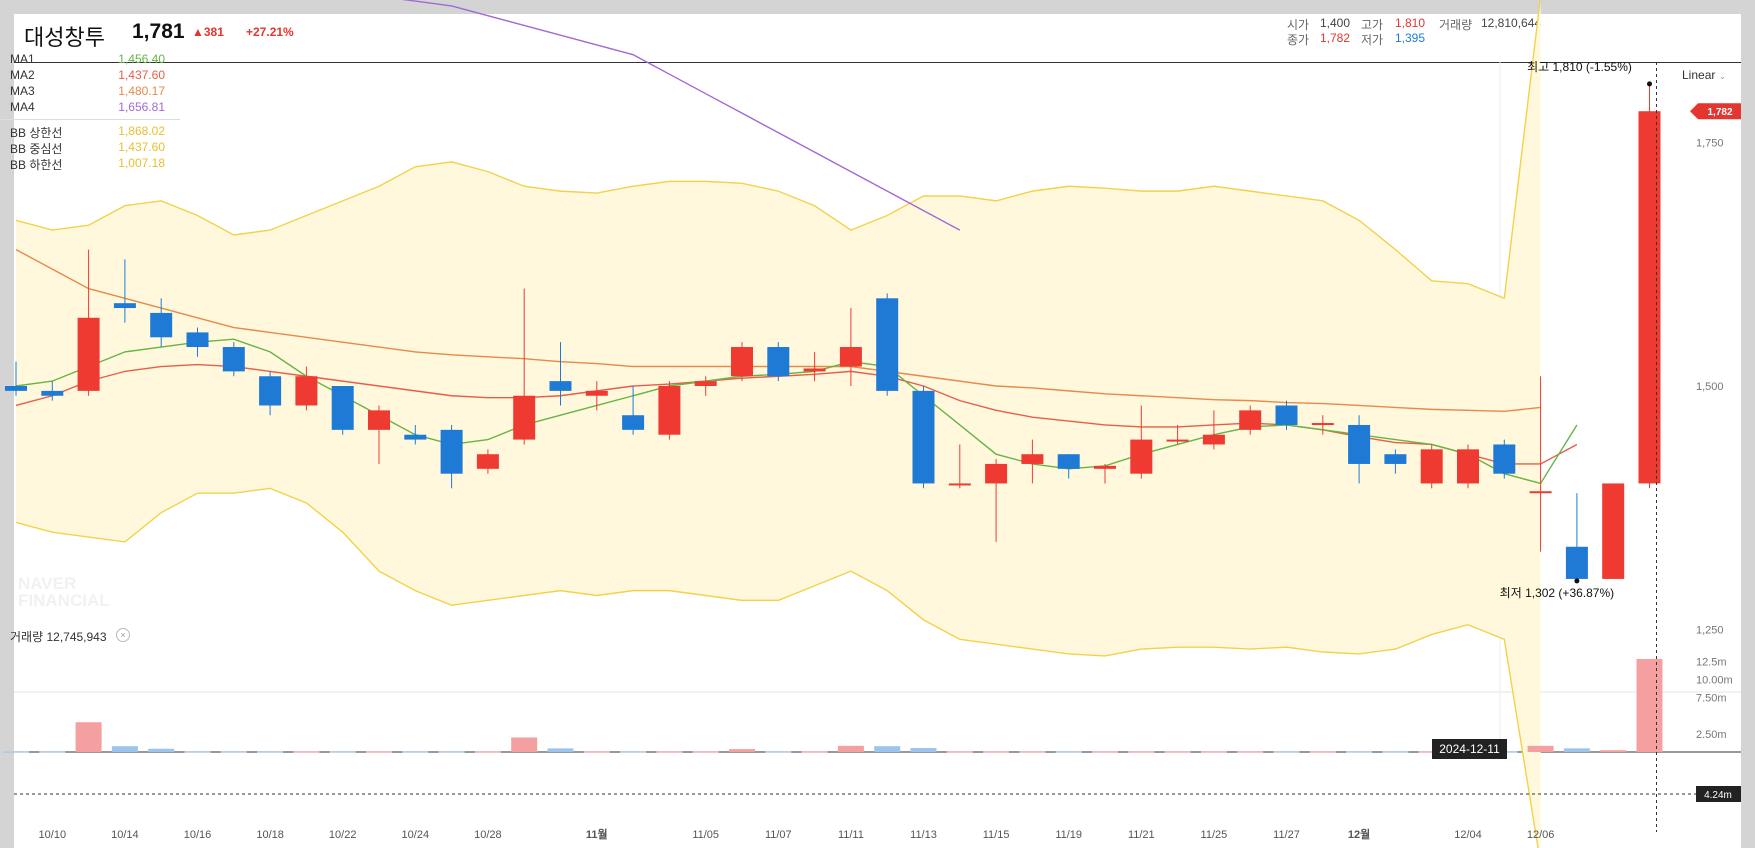 Image resolution: width=1755 pixels, height=848 pixels. I want to click on legend-bb-upper: BB 상한선 1,868.02, so click(82, 132).